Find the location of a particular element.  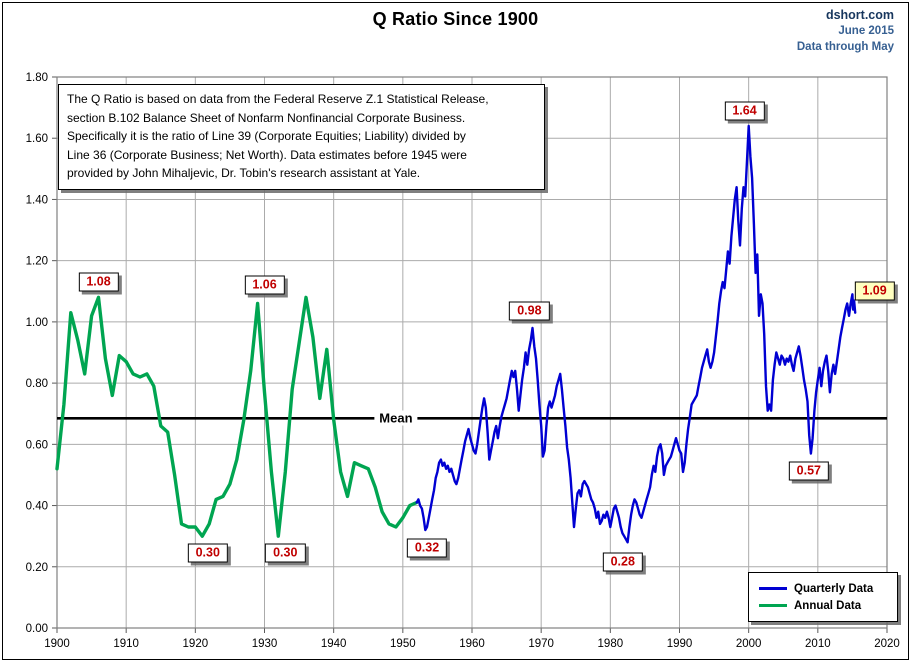

series-annual-data-line is located at coordinates (237, 416).